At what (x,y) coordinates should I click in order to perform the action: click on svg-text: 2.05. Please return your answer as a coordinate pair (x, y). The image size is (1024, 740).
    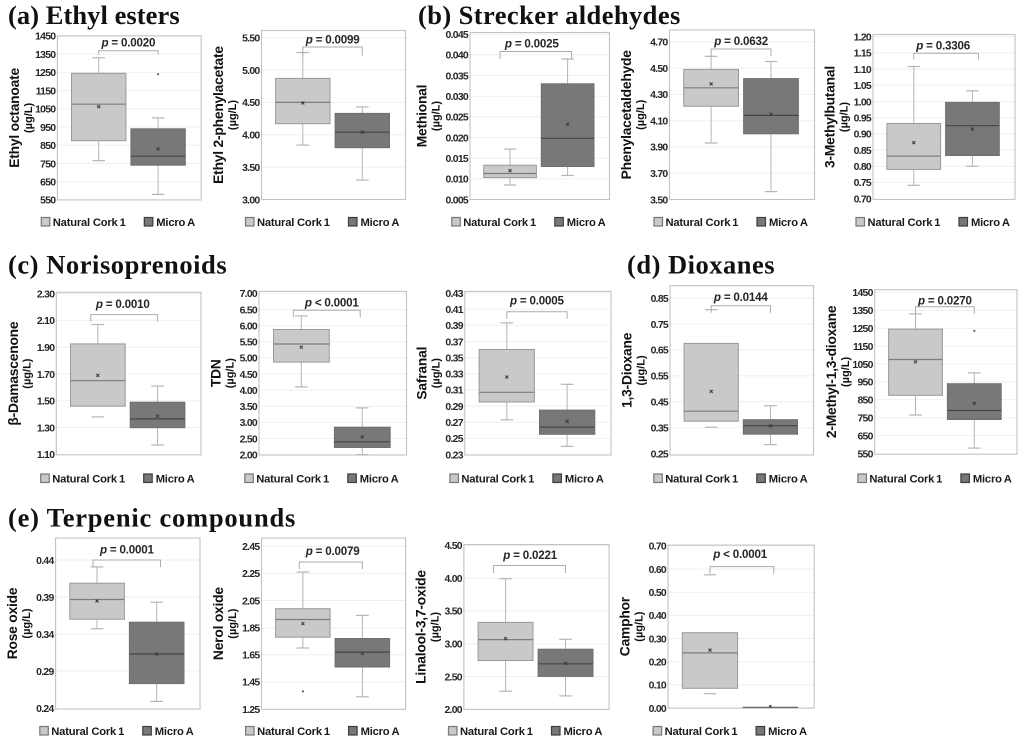
    Looking at the image, I should click on (251, 601).